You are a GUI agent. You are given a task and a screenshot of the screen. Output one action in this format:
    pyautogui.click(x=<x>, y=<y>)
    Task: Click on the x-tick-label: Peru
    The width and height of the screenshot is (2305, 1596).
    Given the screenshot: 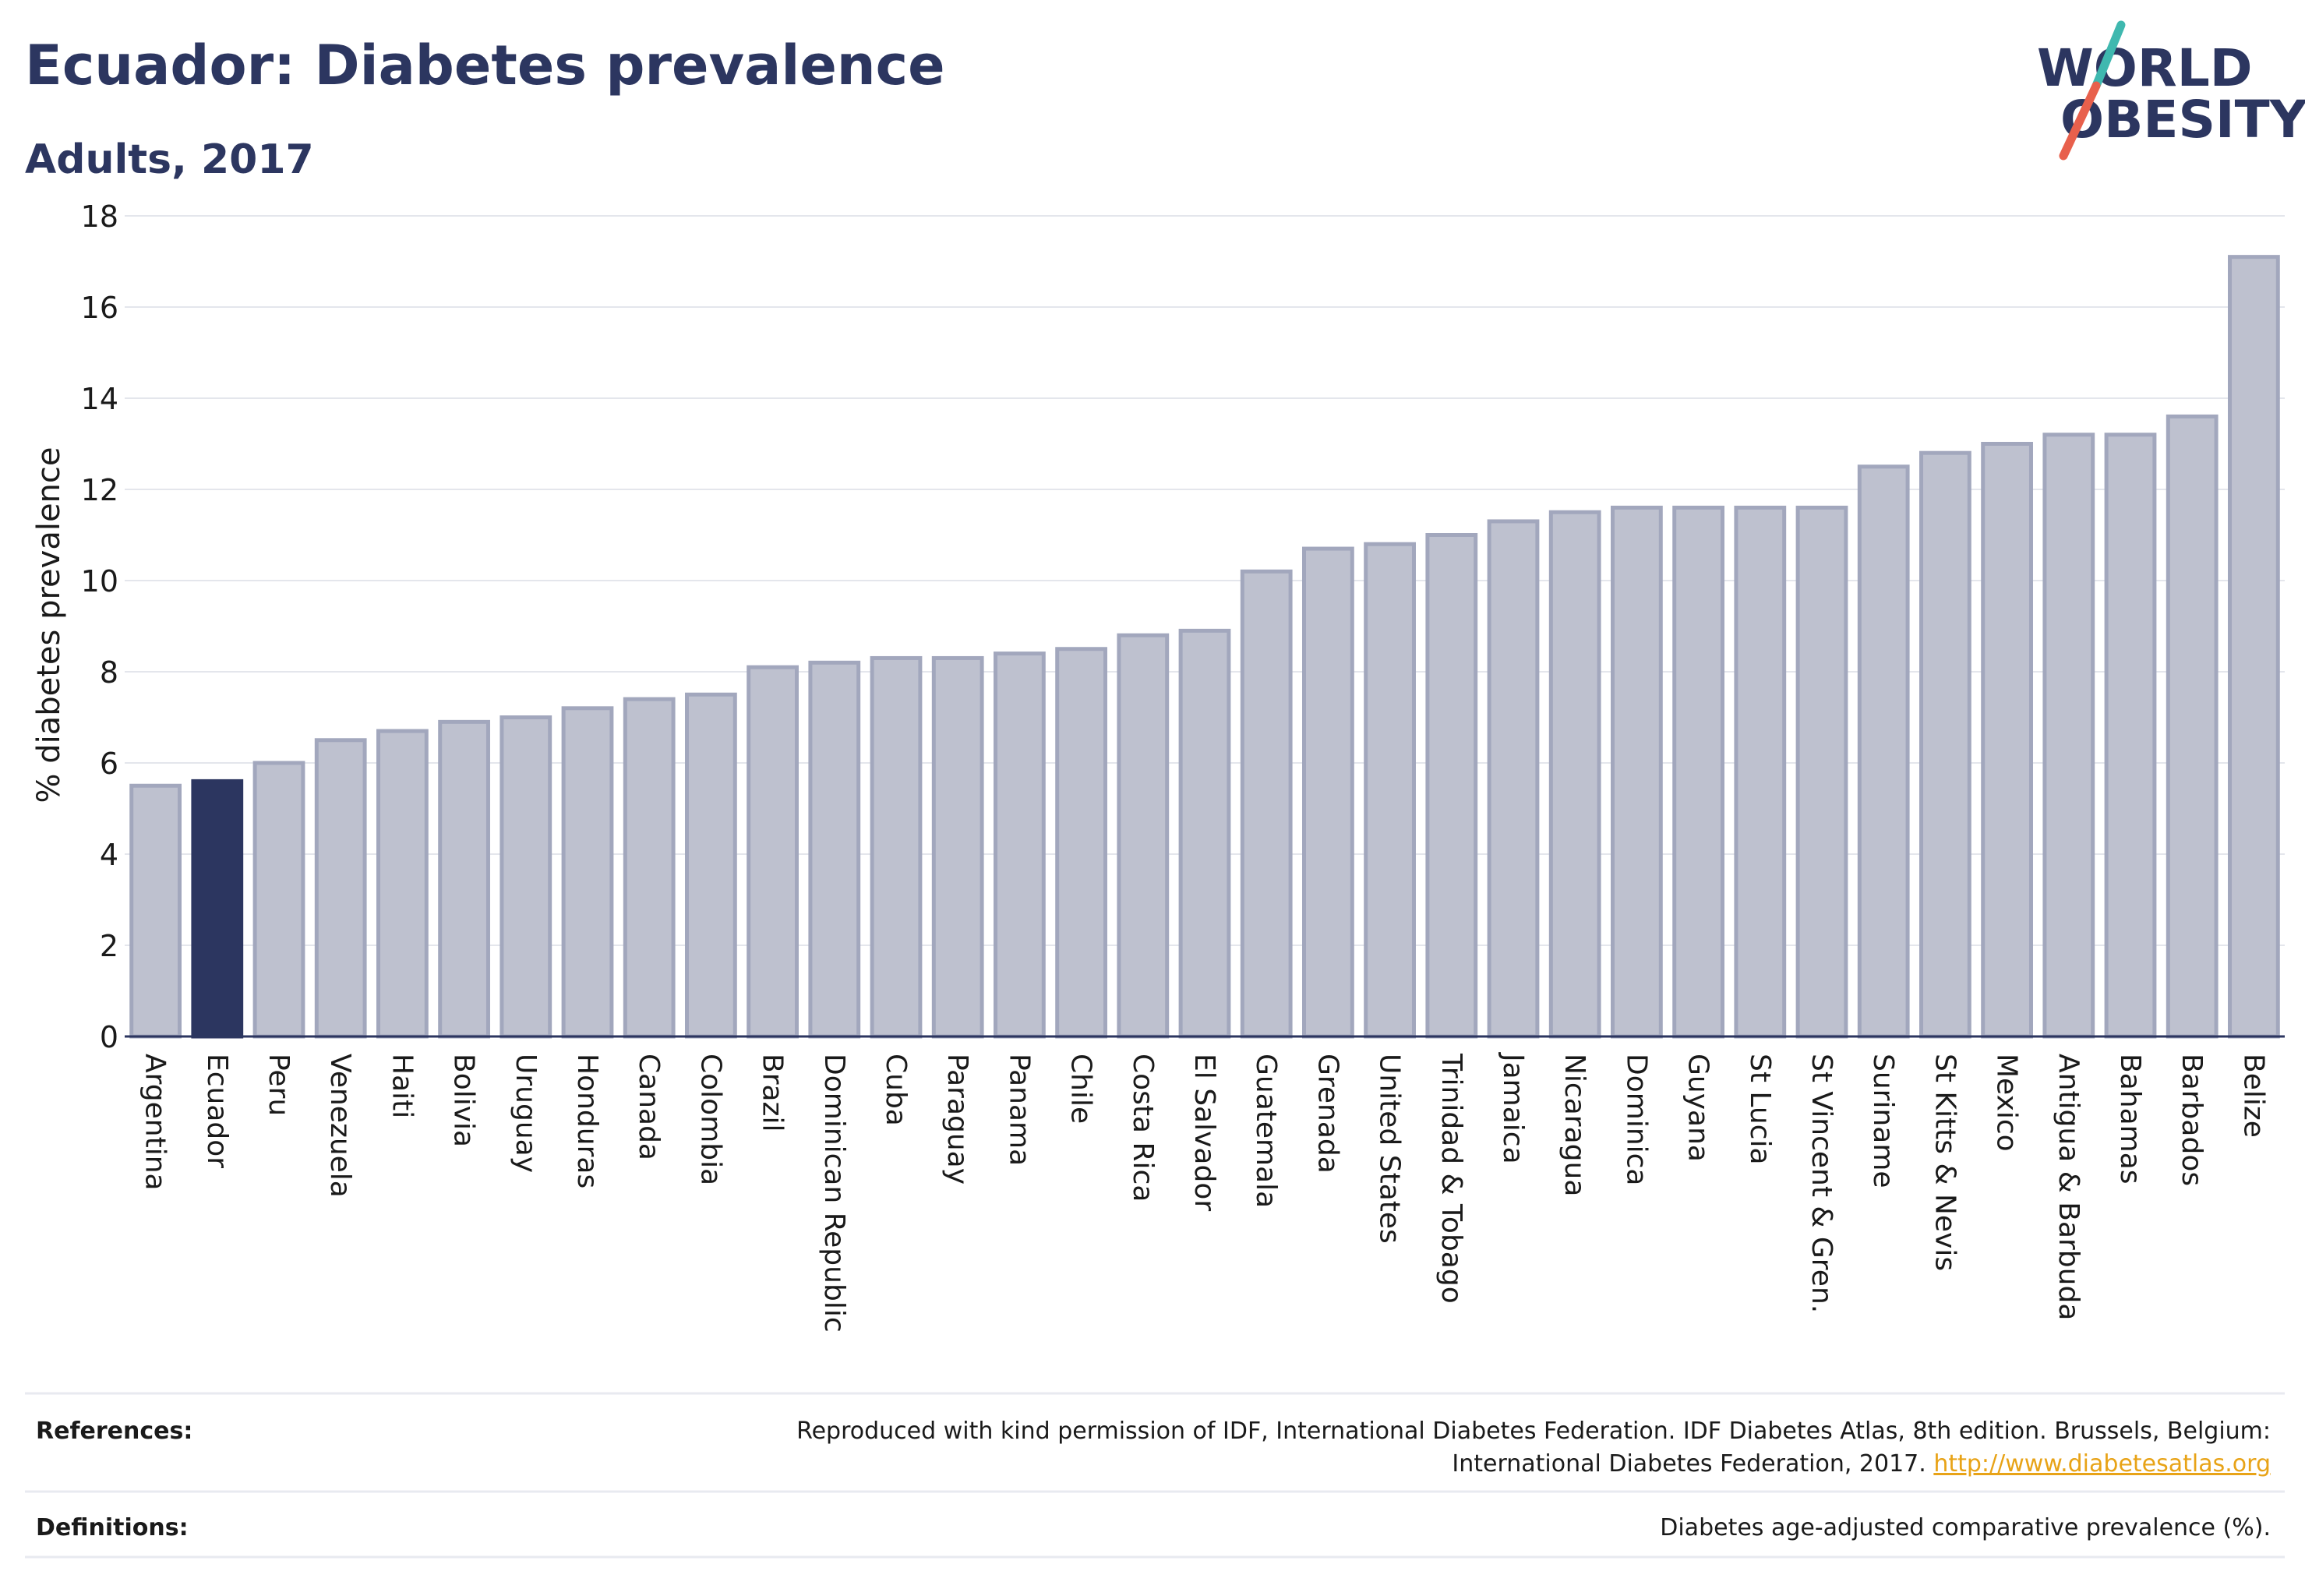 What is the action you would take?
    pyautogui.click(x=279, y=1085)
    